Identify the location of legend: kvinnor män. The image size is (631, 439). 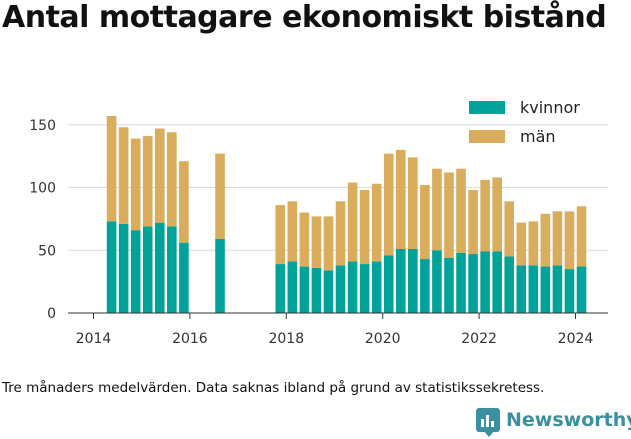
(524, 122).